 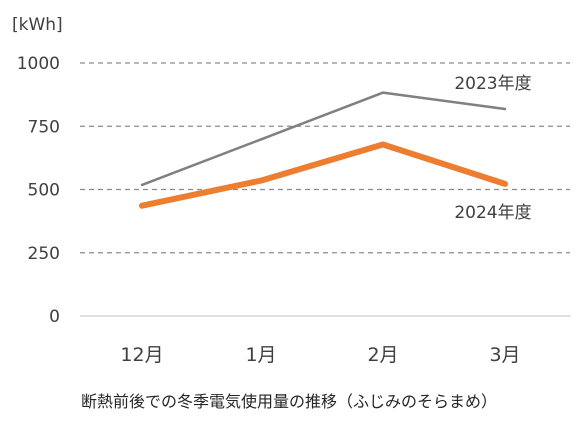 I want to click on y-tick-label: 500, so click(x=44, y=191).